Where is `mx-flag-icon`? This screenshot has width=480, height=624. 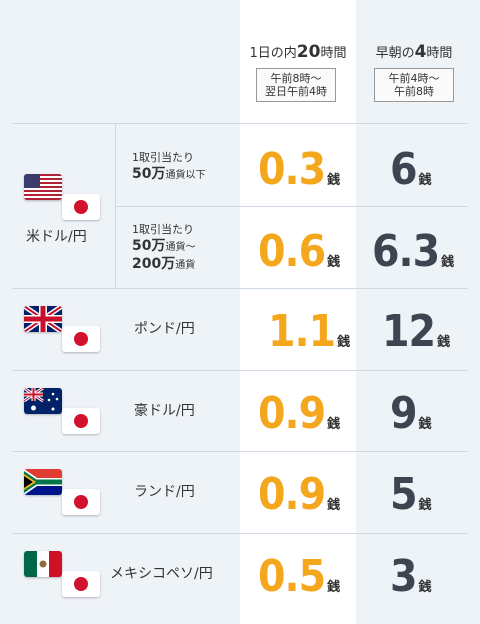
mx-flag-icon is located at coordinates (43, 564).